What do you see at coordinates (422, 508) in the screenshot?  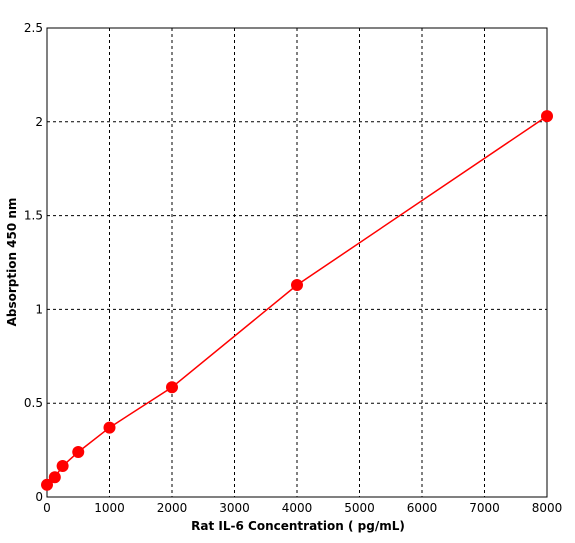 I see `x-tick-label: 6000` at bounding box center [422, 508].